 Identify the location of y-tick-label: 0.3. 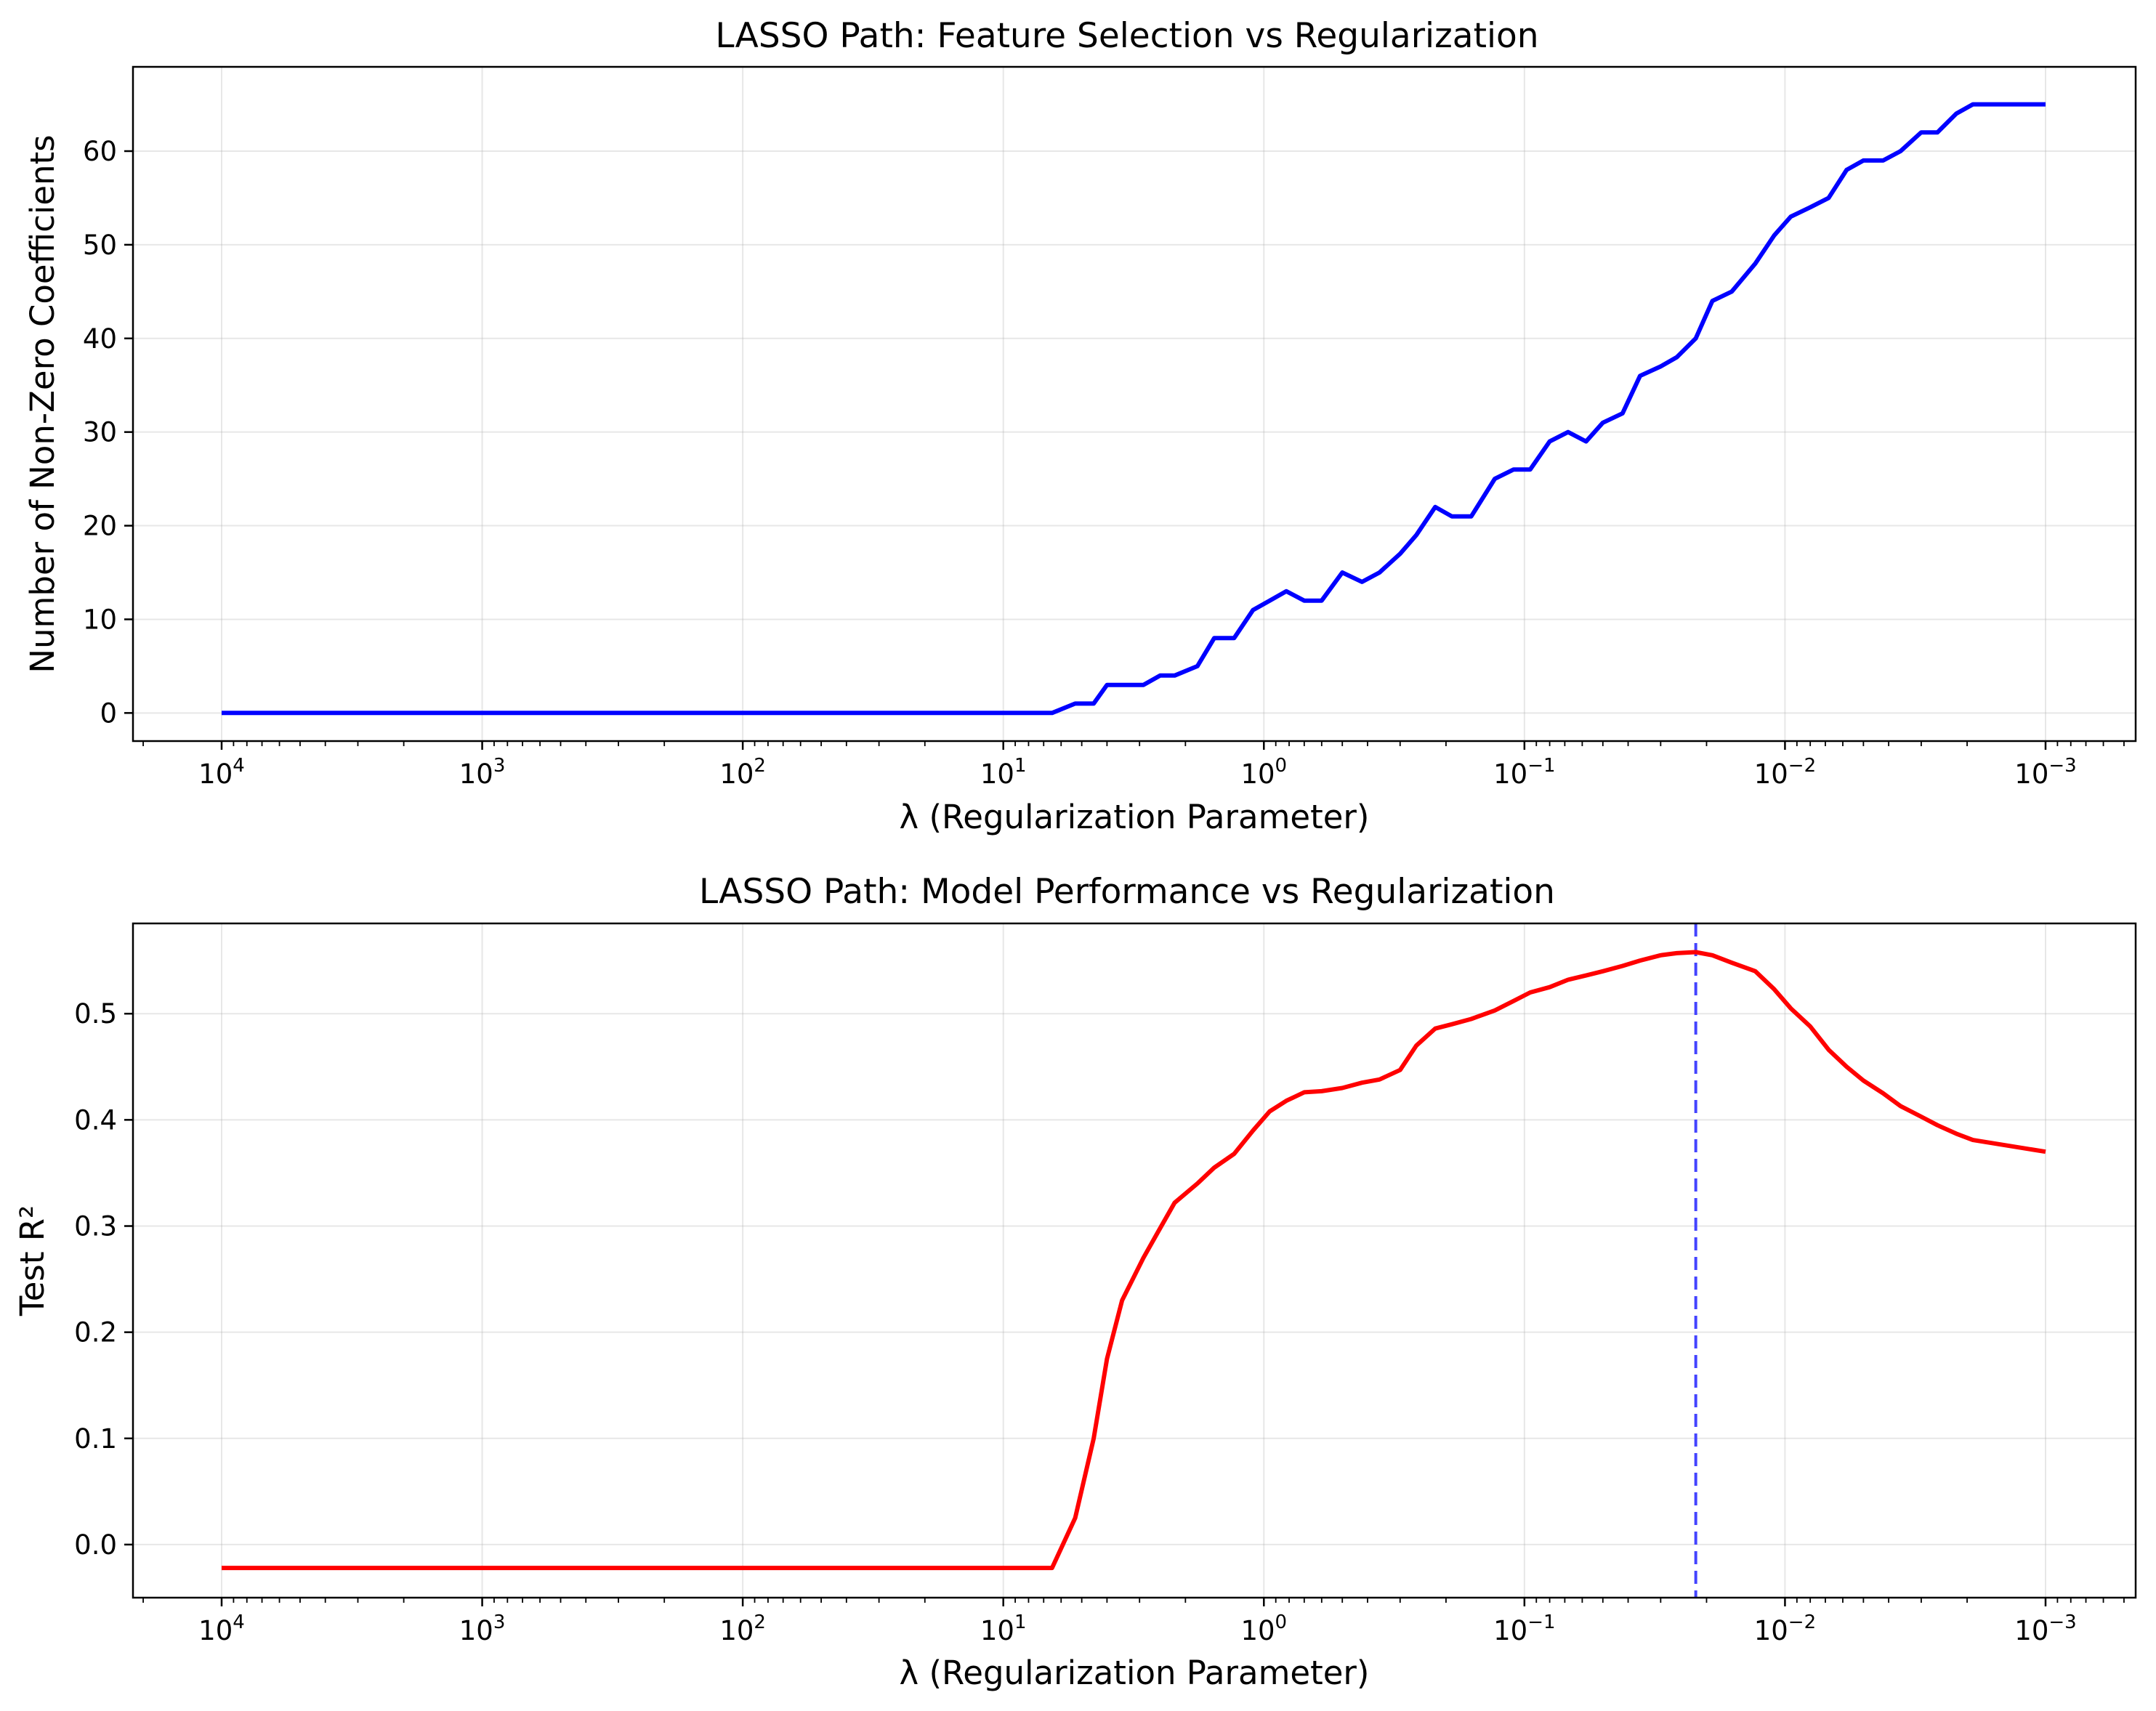
(95, 1226).